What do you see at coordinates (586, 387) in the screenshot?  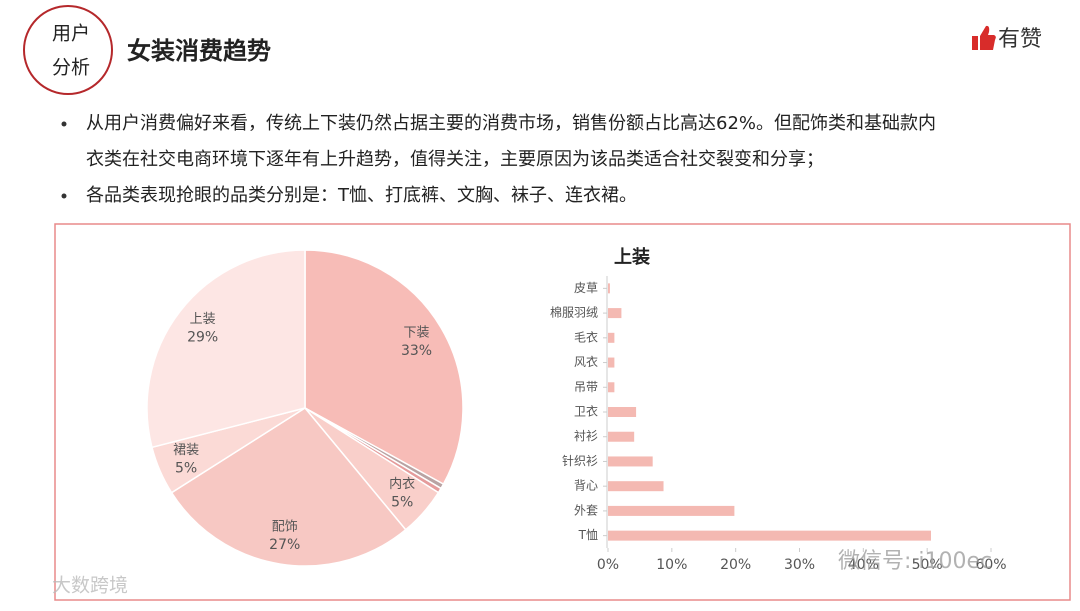 I see `y-tick-label: 吊带` at bounding box center [586, 387].